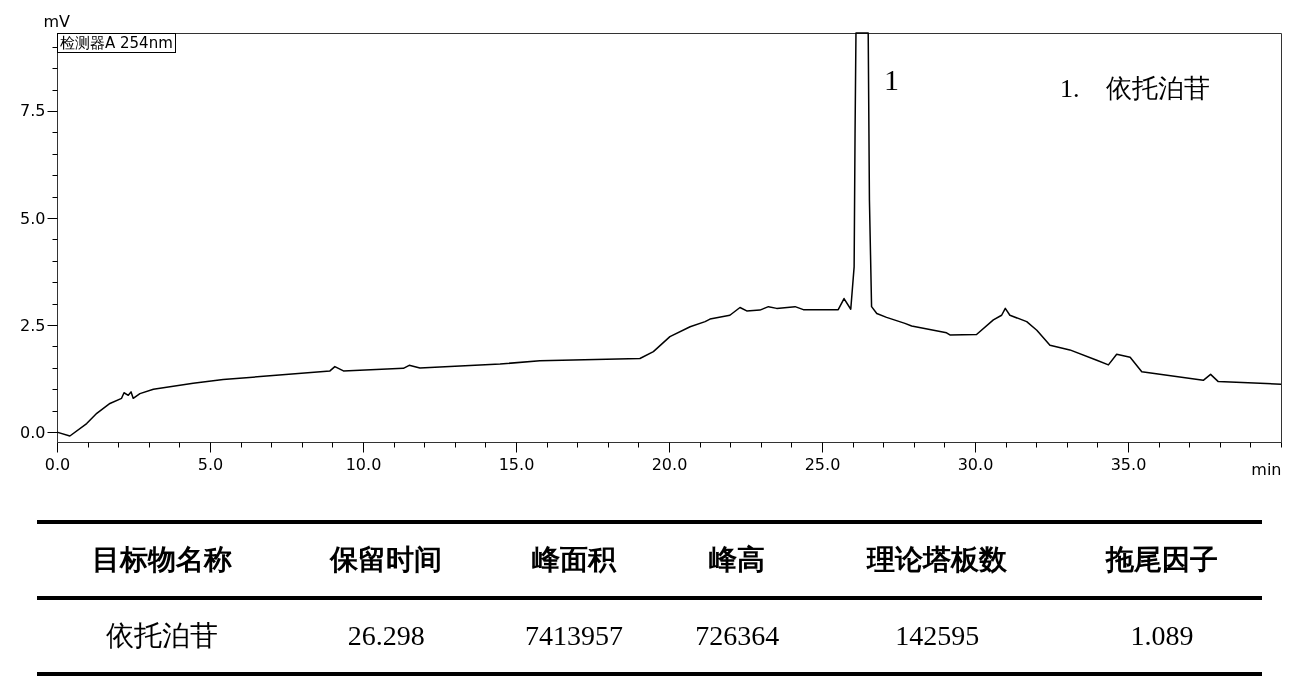 Image resolution: width=1300 pixels, height=688 pixels. What do you see at coordinates (33, 111) in the screenshot?
I see `y-tick-label: 7.5` at bounding box center [33, 111].